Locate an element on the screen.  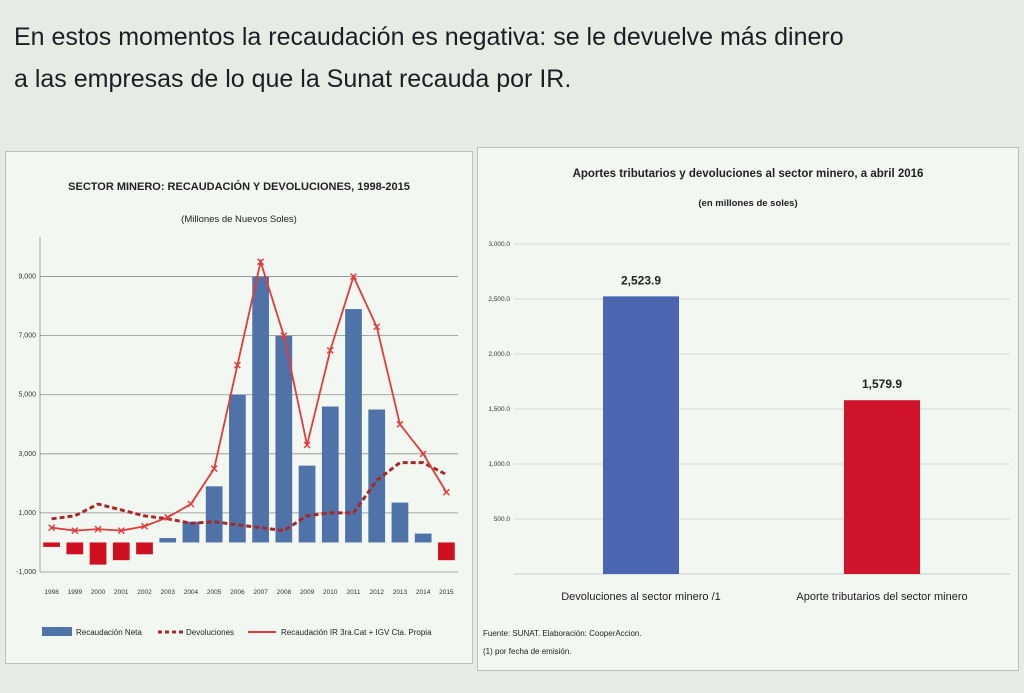
x-category-label: 1998 is located at coordinates (51, 592).